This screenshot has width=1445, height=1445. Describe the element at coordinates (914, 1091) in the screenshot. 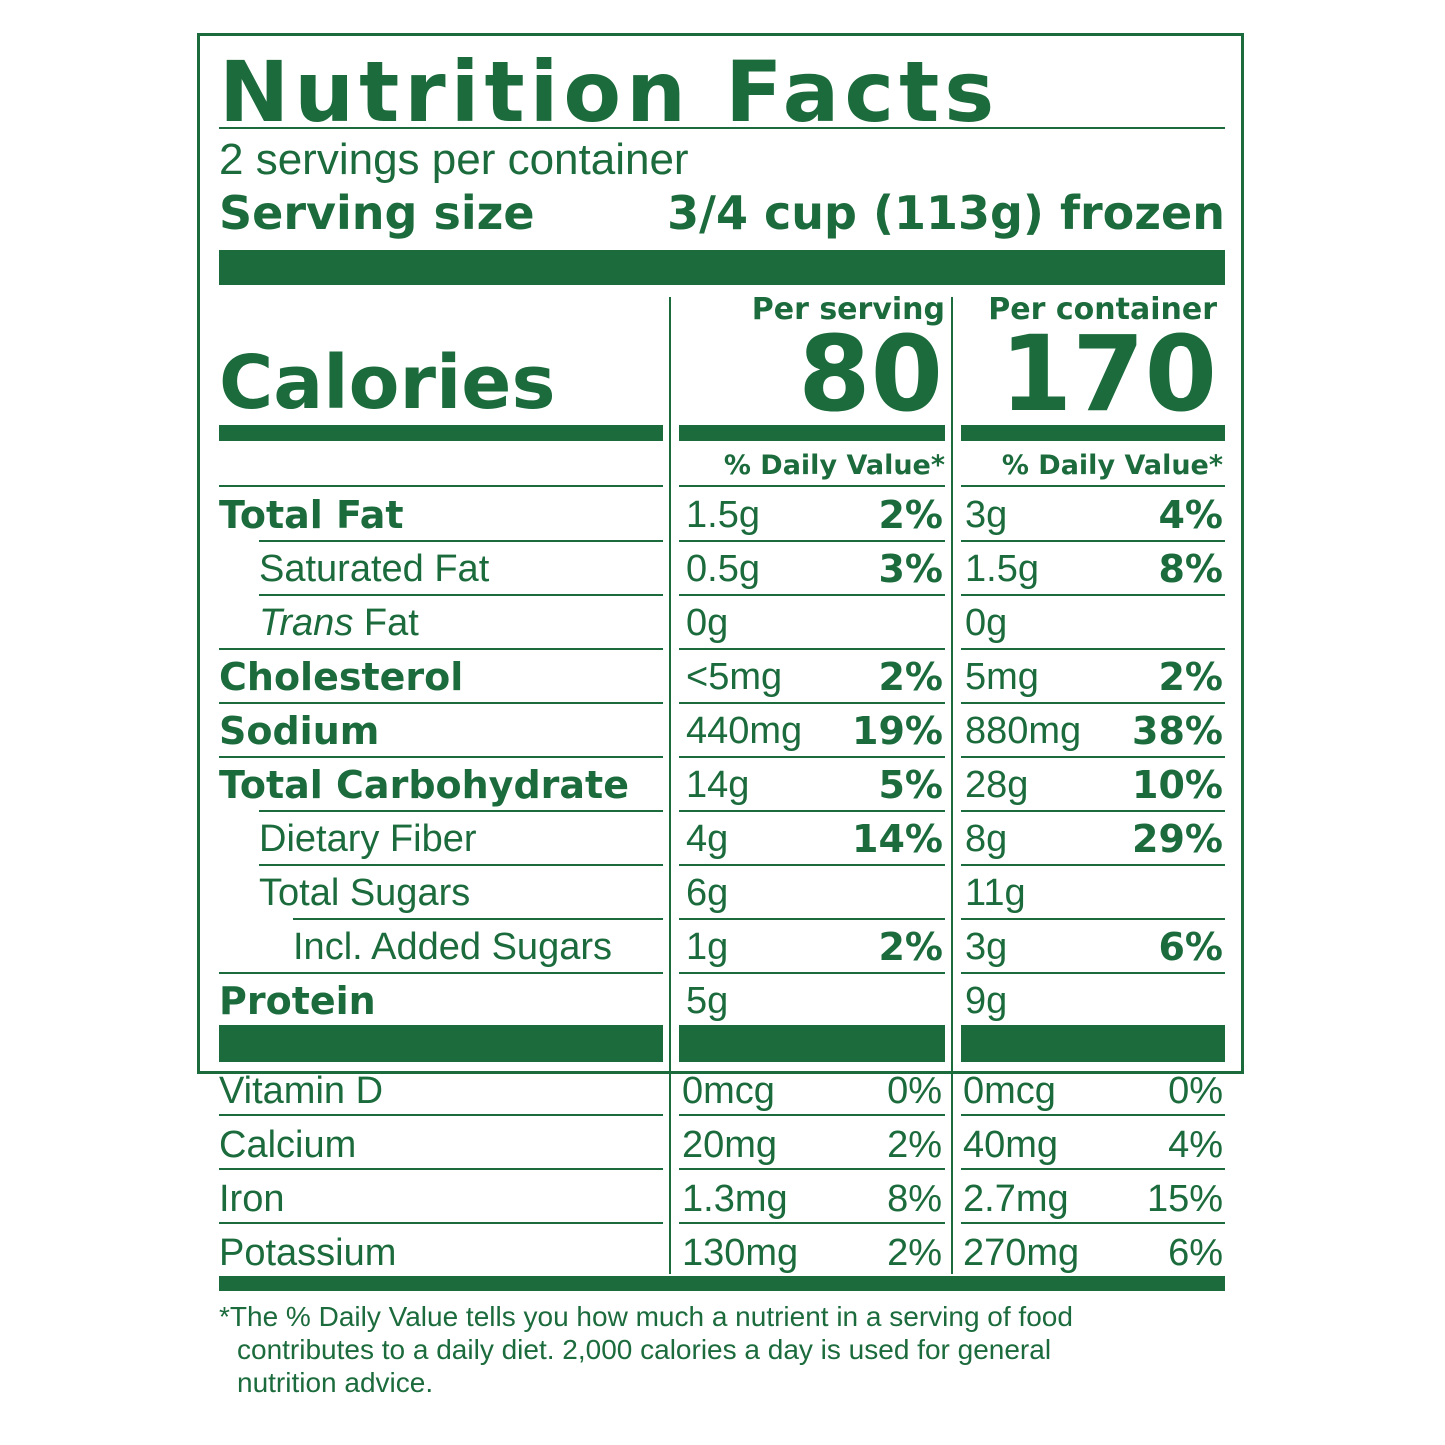

I see `vitamin-serving-percent: 0%` at that location.